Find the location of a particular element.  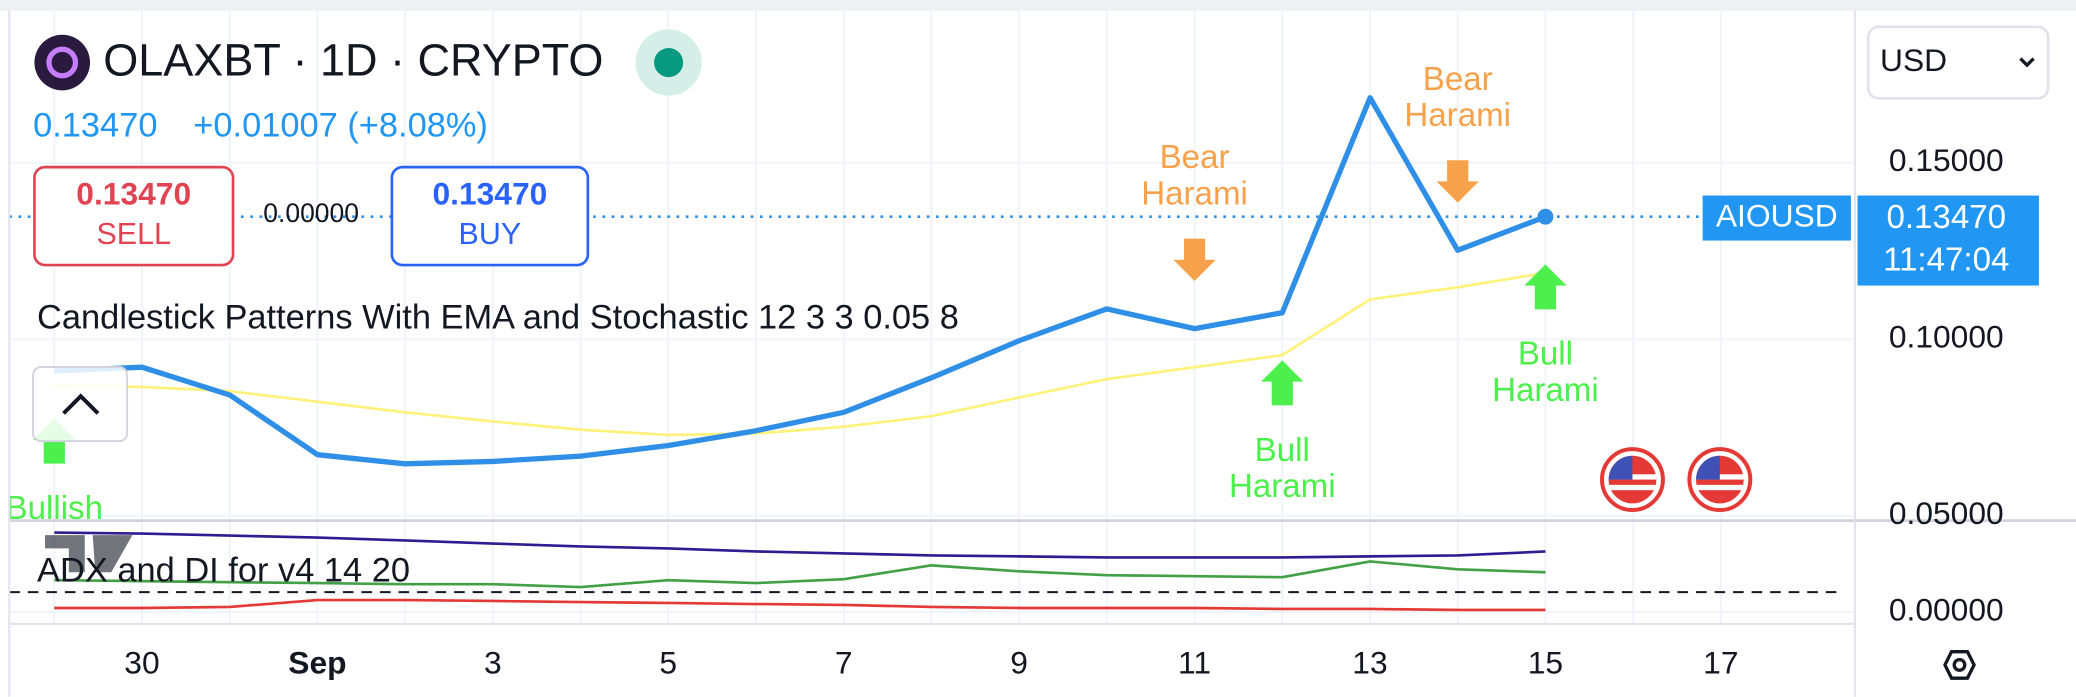

price-change: +0.01007 (+8.08%) is located at coordinates (340, 125).